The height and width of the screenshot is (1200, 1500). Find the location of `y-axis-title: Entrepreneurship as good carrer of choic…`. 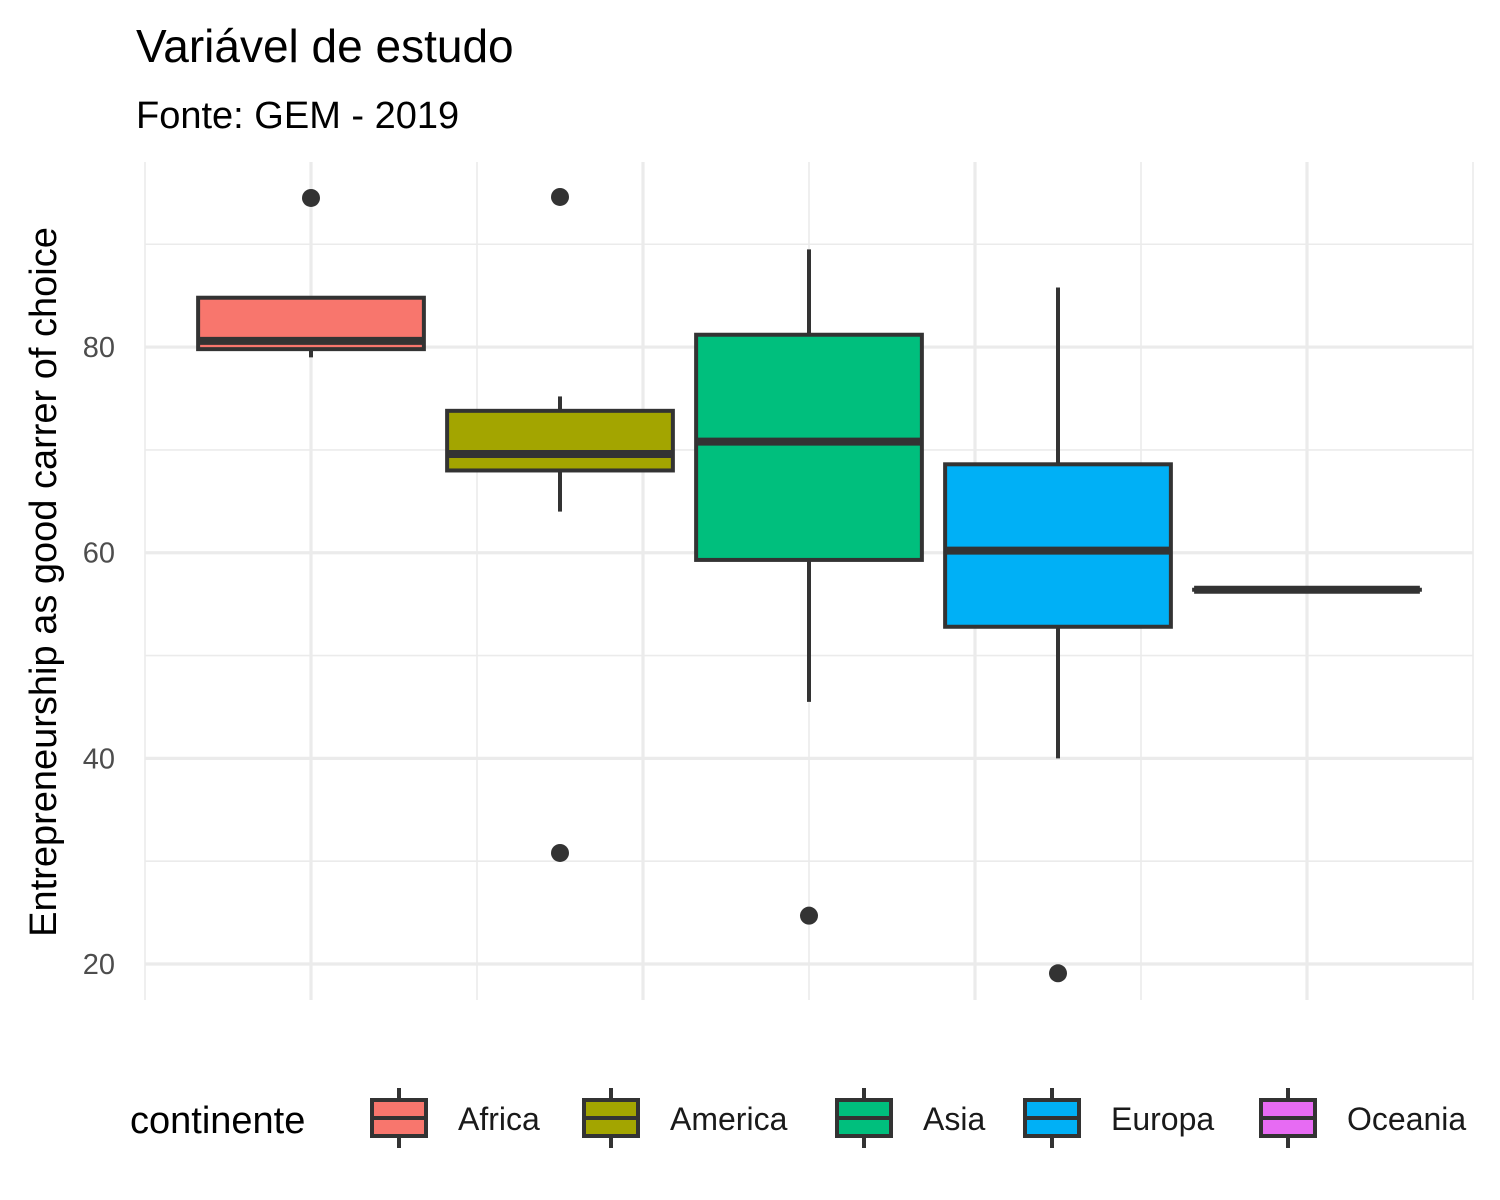

y-axis-title: Entrepreneurship as good carrer of choic… is located at coordinates (44, 582).